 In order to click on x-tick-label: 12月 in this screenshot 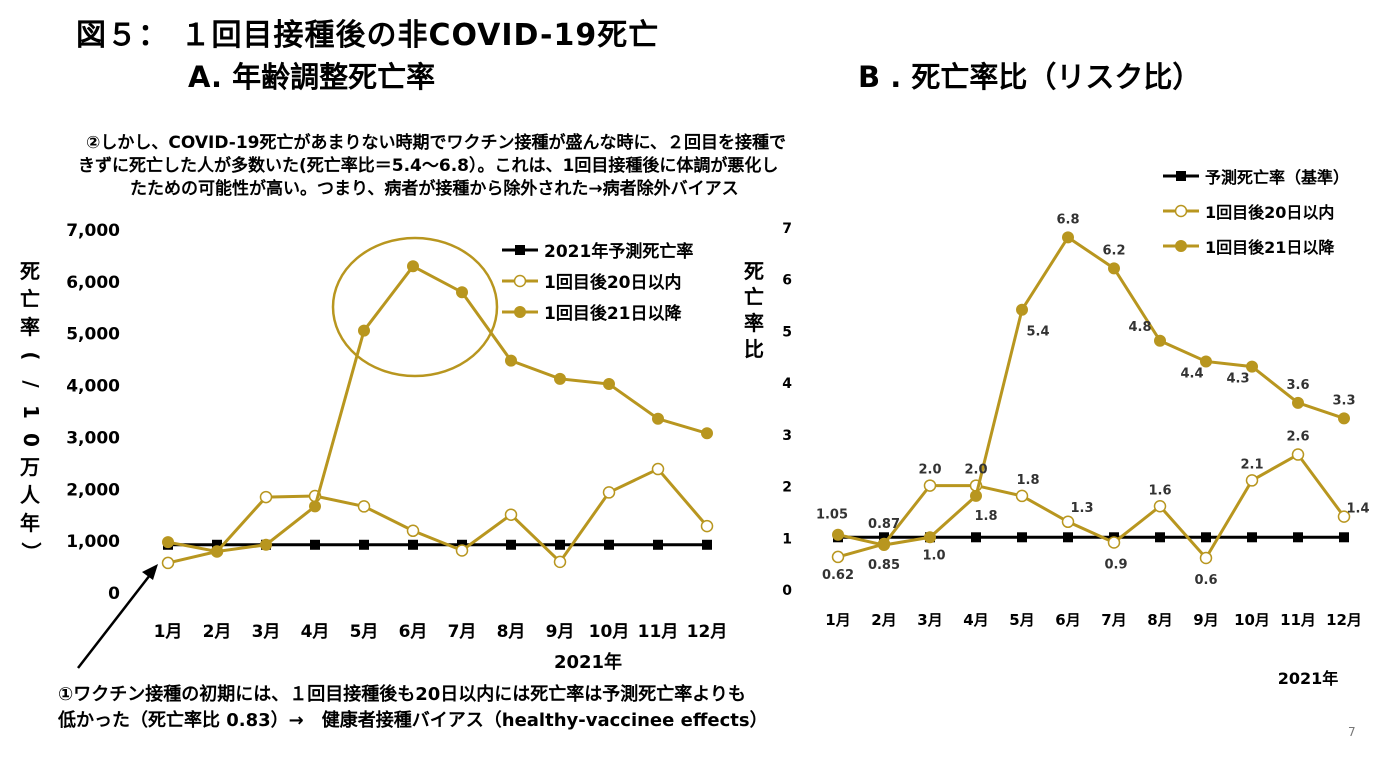, I will do `click(707, 632)`.